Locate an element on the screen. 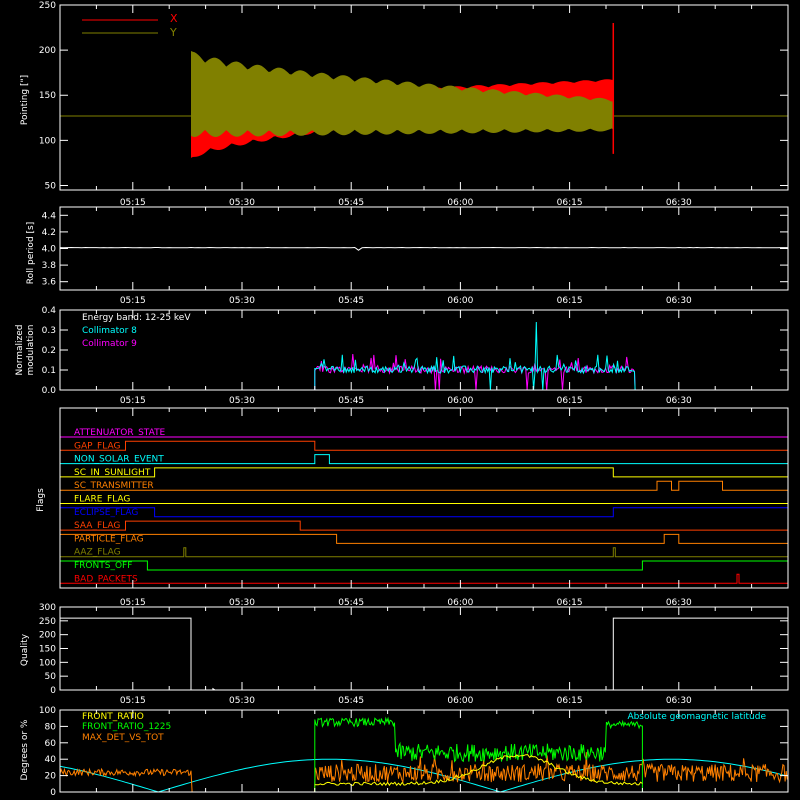 The image size is (800, 800). y-tick-label: 4.2 is located at coordinates (49, 233).